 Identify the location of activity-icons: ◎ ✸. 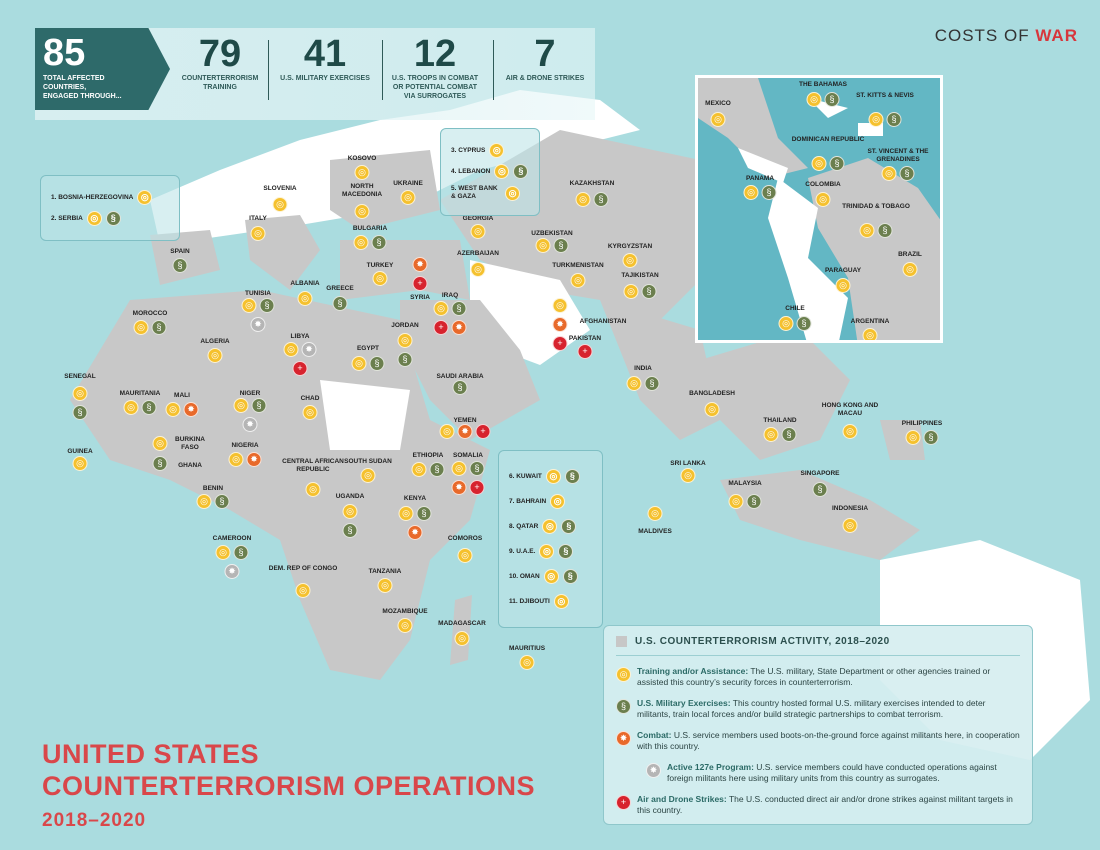
(182, 409).